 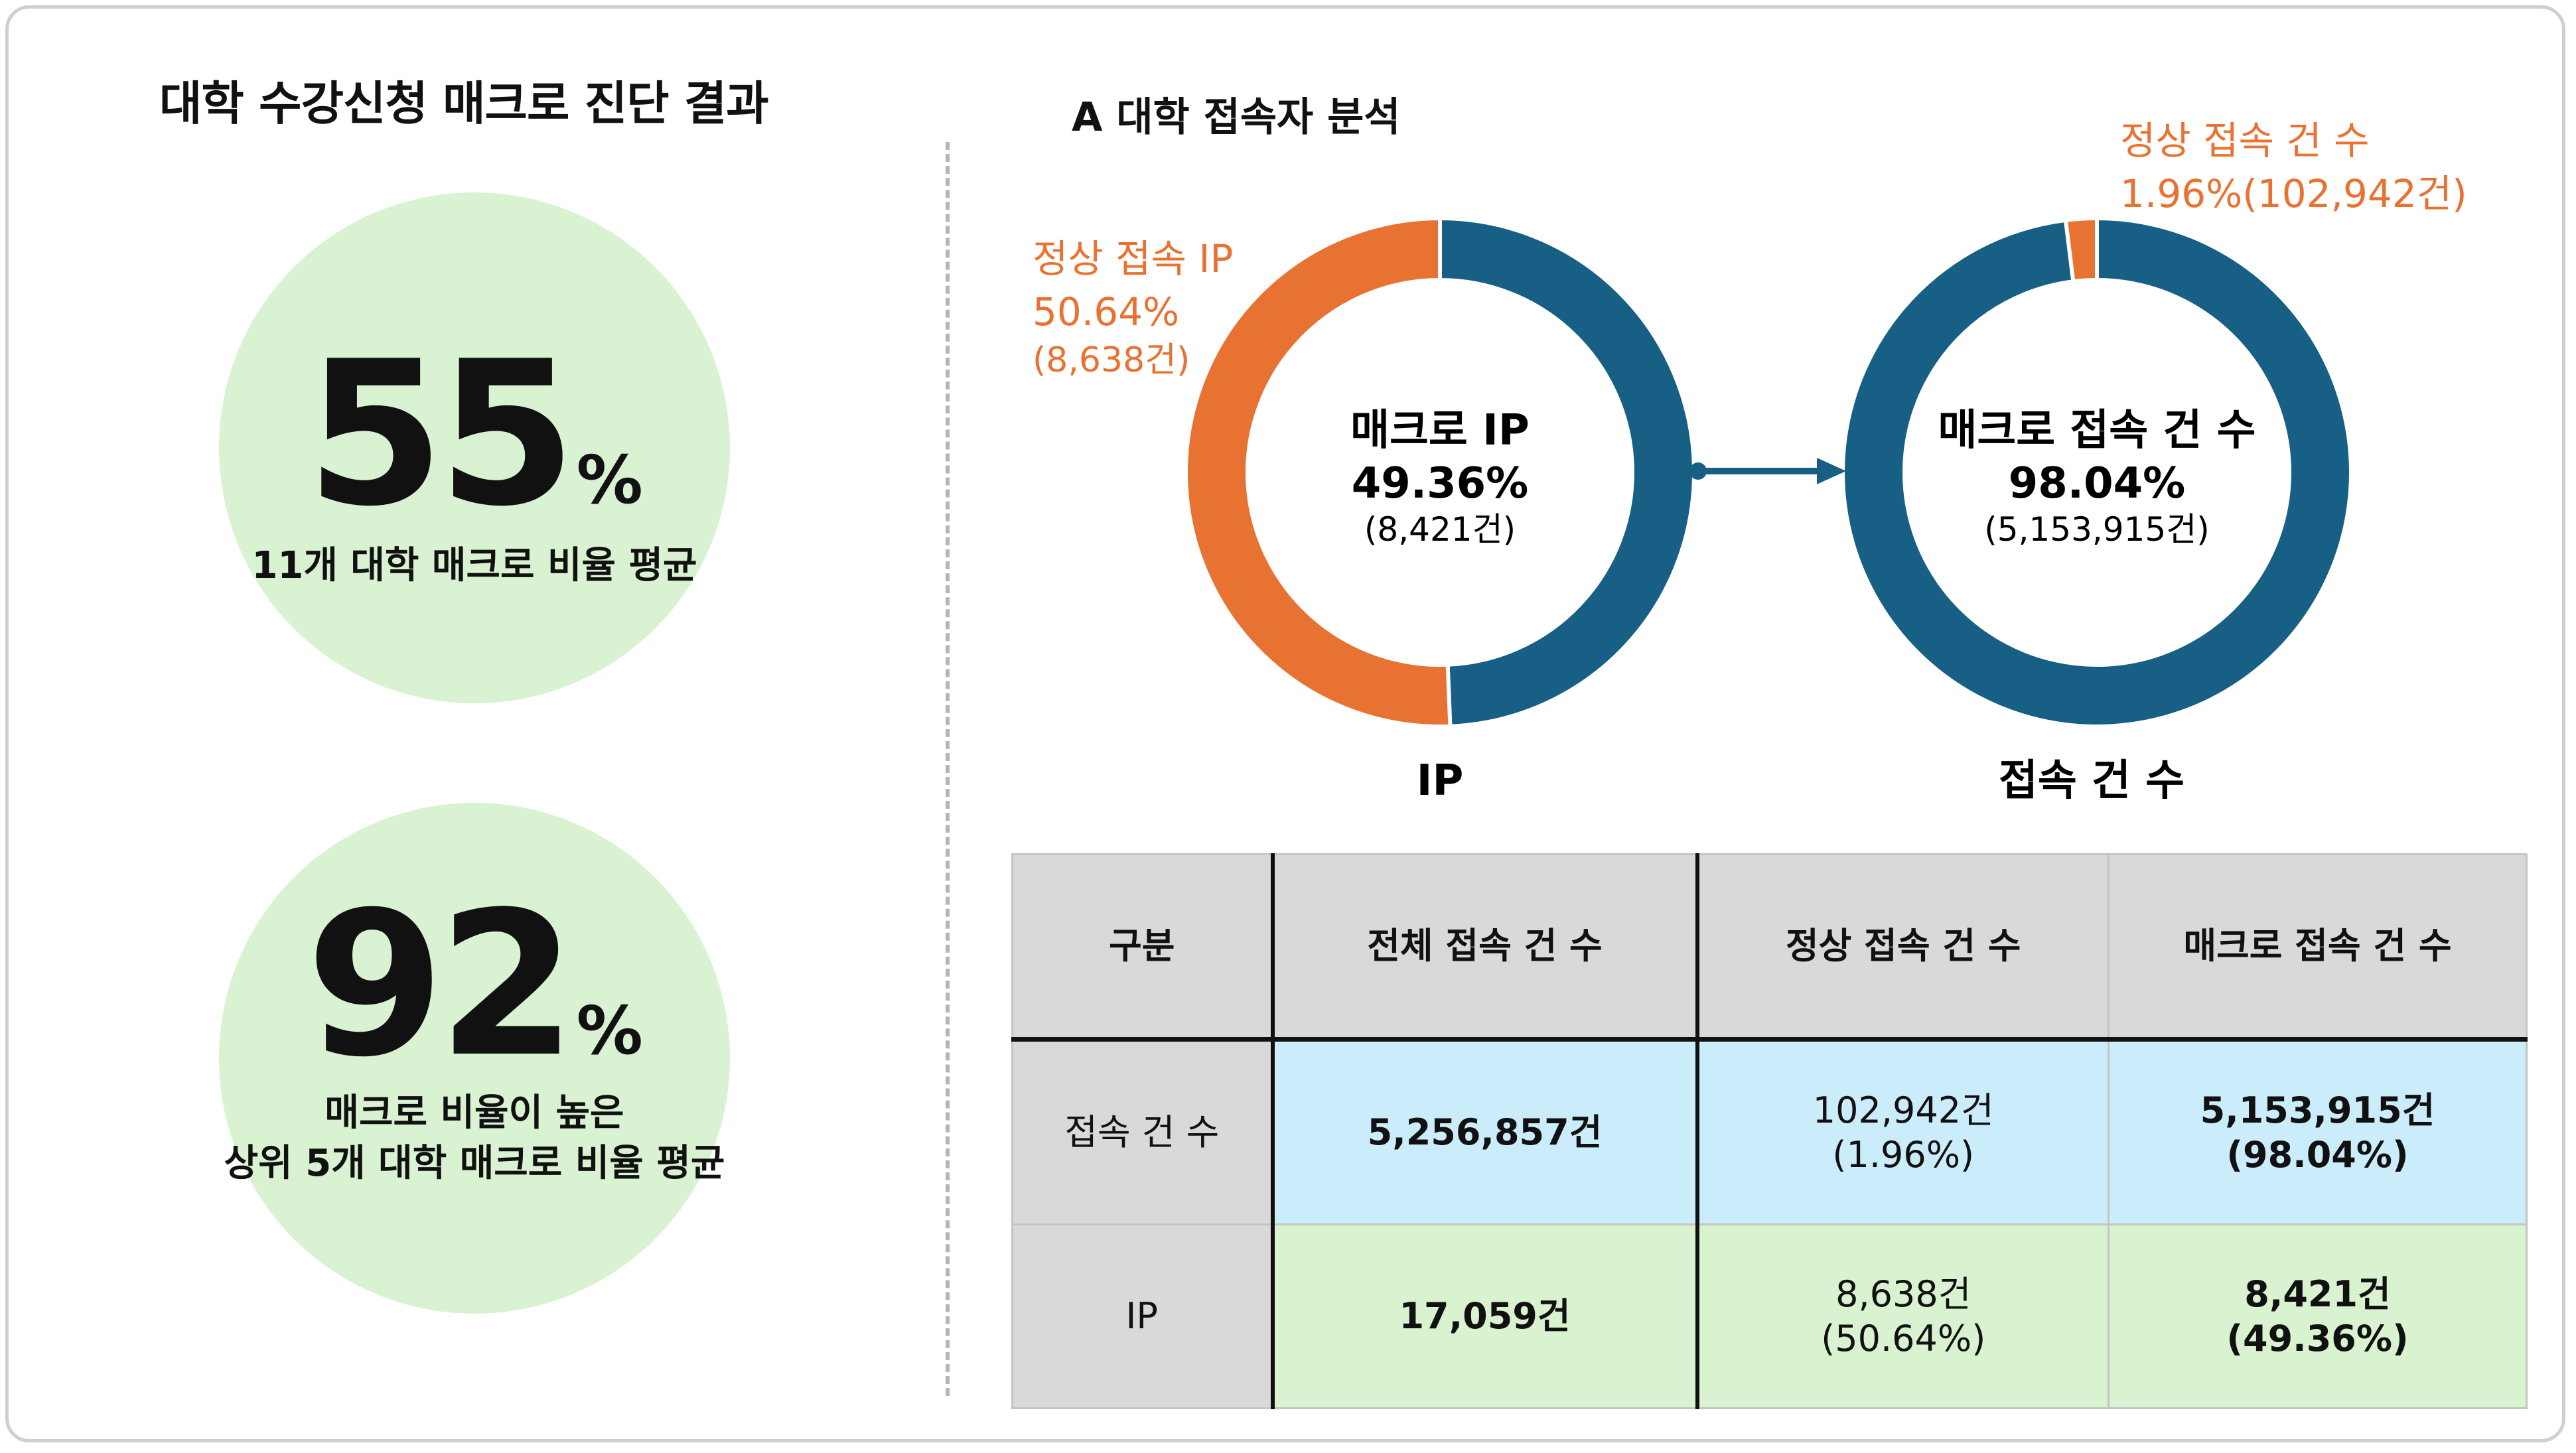 What do you see at coordinates (1440, 529) in the screenshot?
I see `donut1-center-count: (8,421건)` at bounding box center [1440, 529].